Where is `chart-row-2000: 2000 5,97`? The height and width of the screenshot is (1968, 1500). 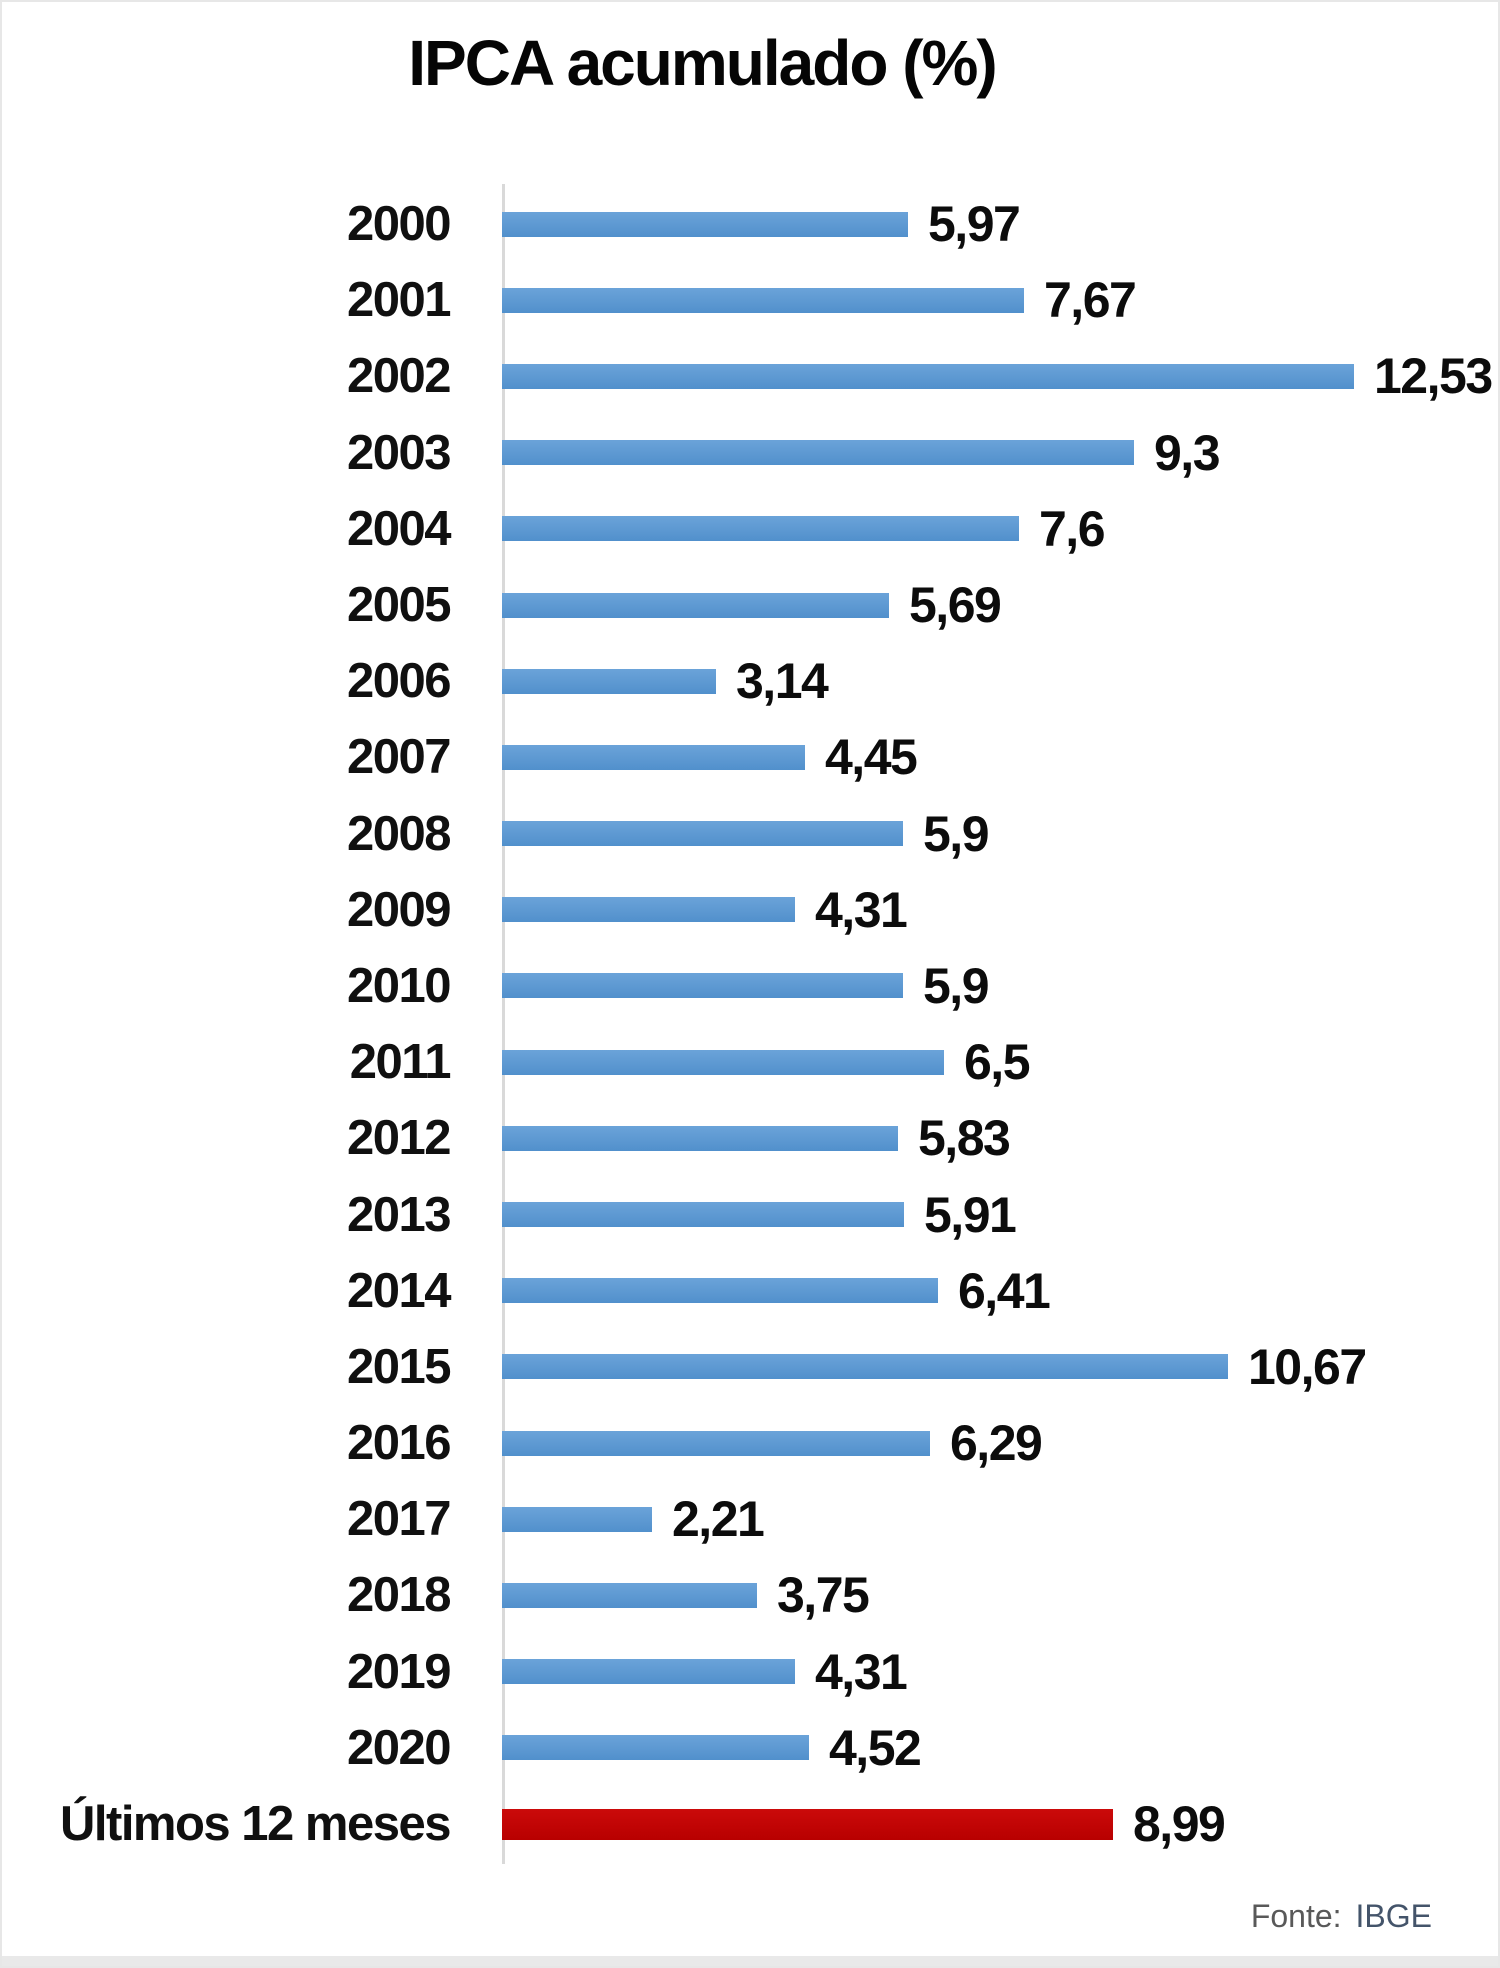 chart-row-2000: 2000 5,97 is located at coordinates (750, 224).